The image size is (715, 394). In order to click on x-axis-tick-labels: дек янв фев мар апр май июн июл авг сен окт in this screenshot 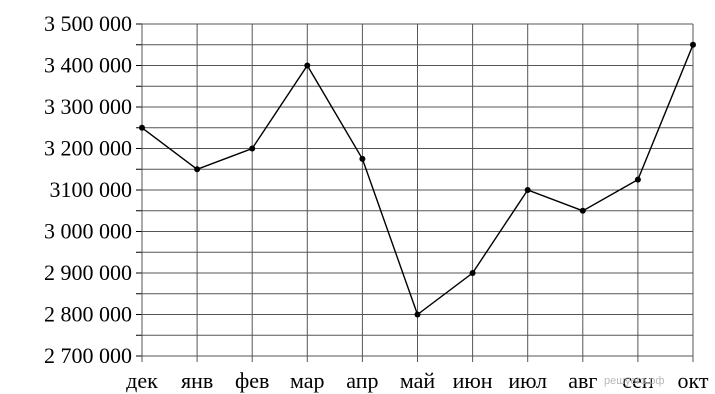, I will do `click(417, 380)`.